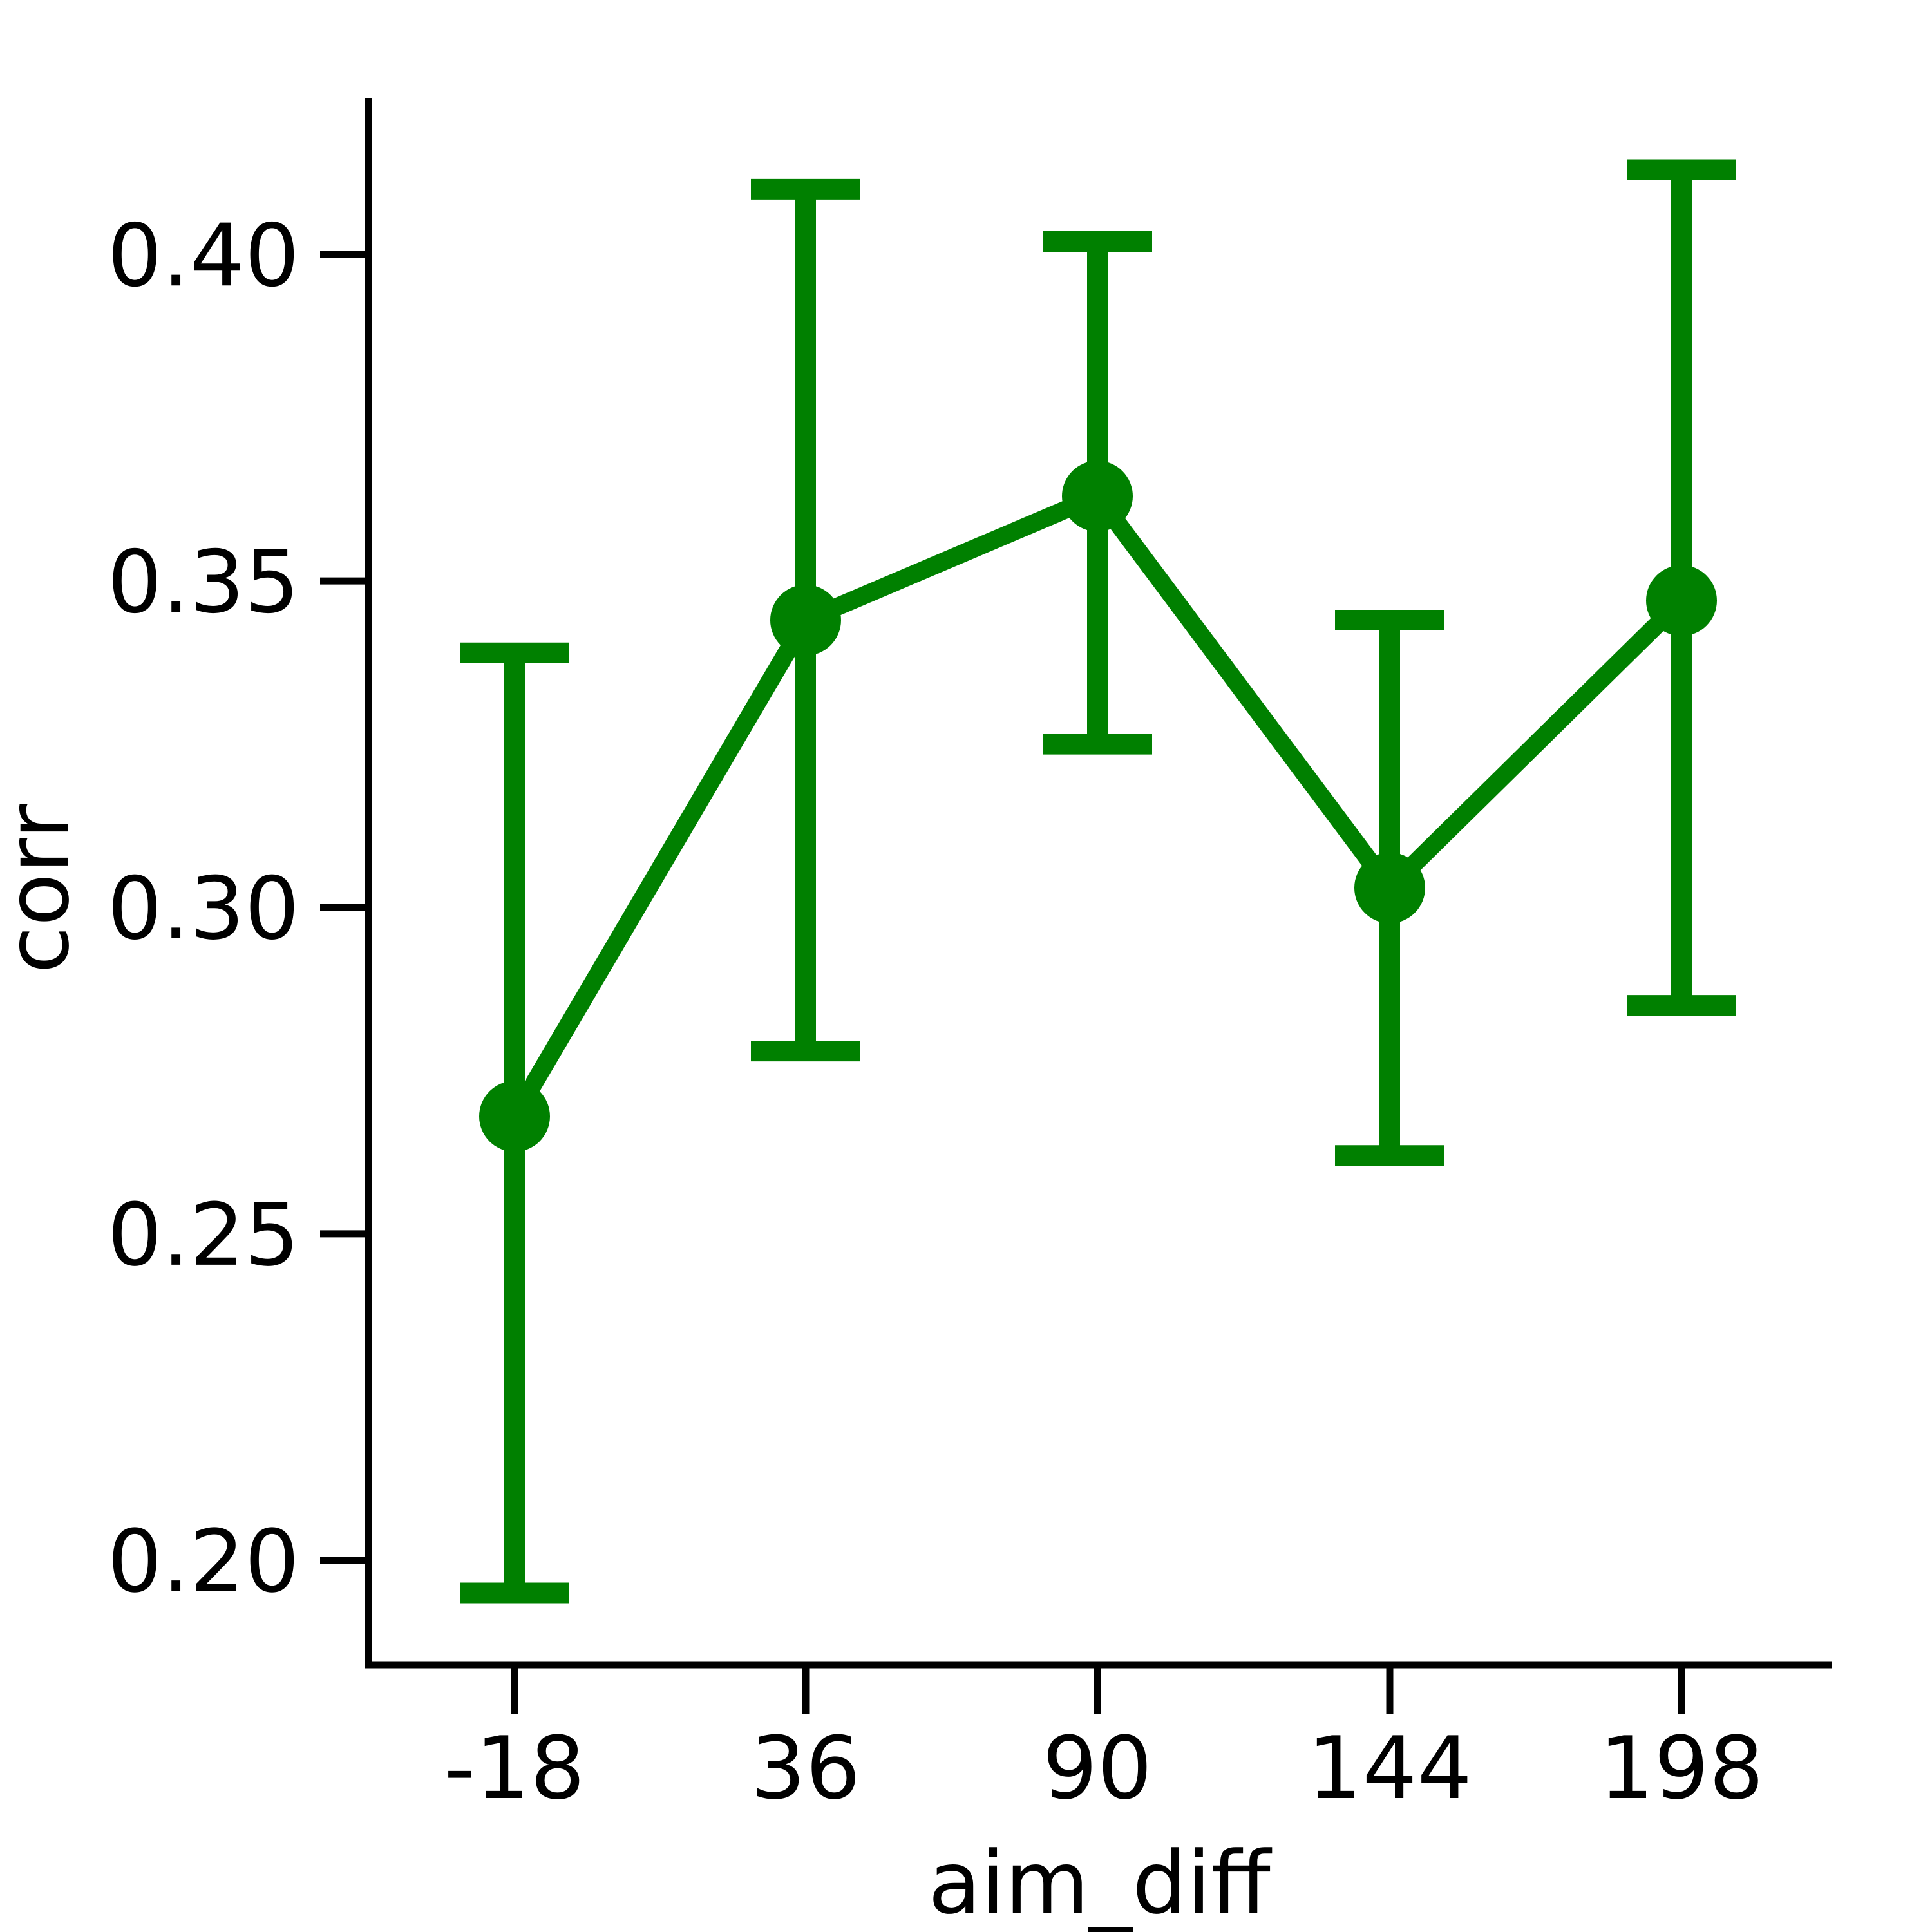 This screenshot has width=1932, height=1932. What do you see at coordinates (203, 256) in the screenshot?
I see `y-tick-label: 0.40` at bounding box center [203, 256].